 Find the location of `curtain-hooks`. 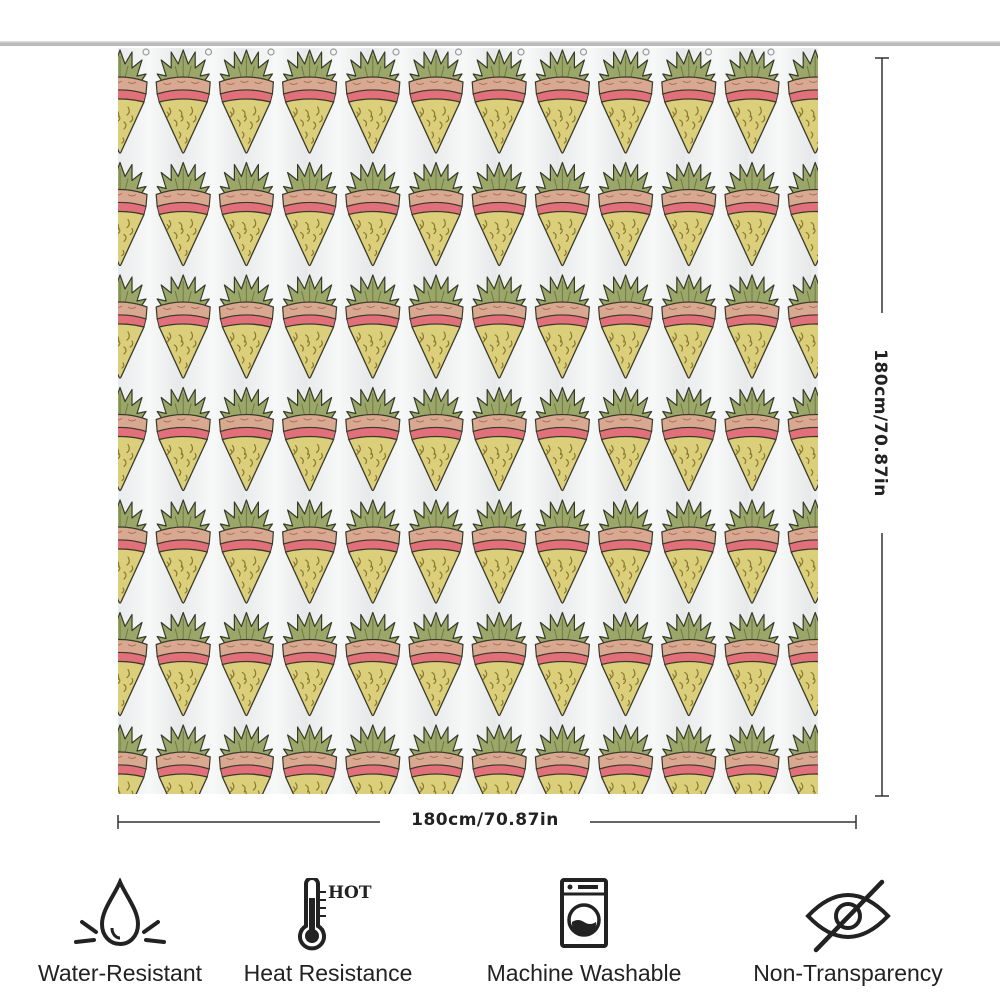

curtain-hooks is located at coordinates (458, 52).